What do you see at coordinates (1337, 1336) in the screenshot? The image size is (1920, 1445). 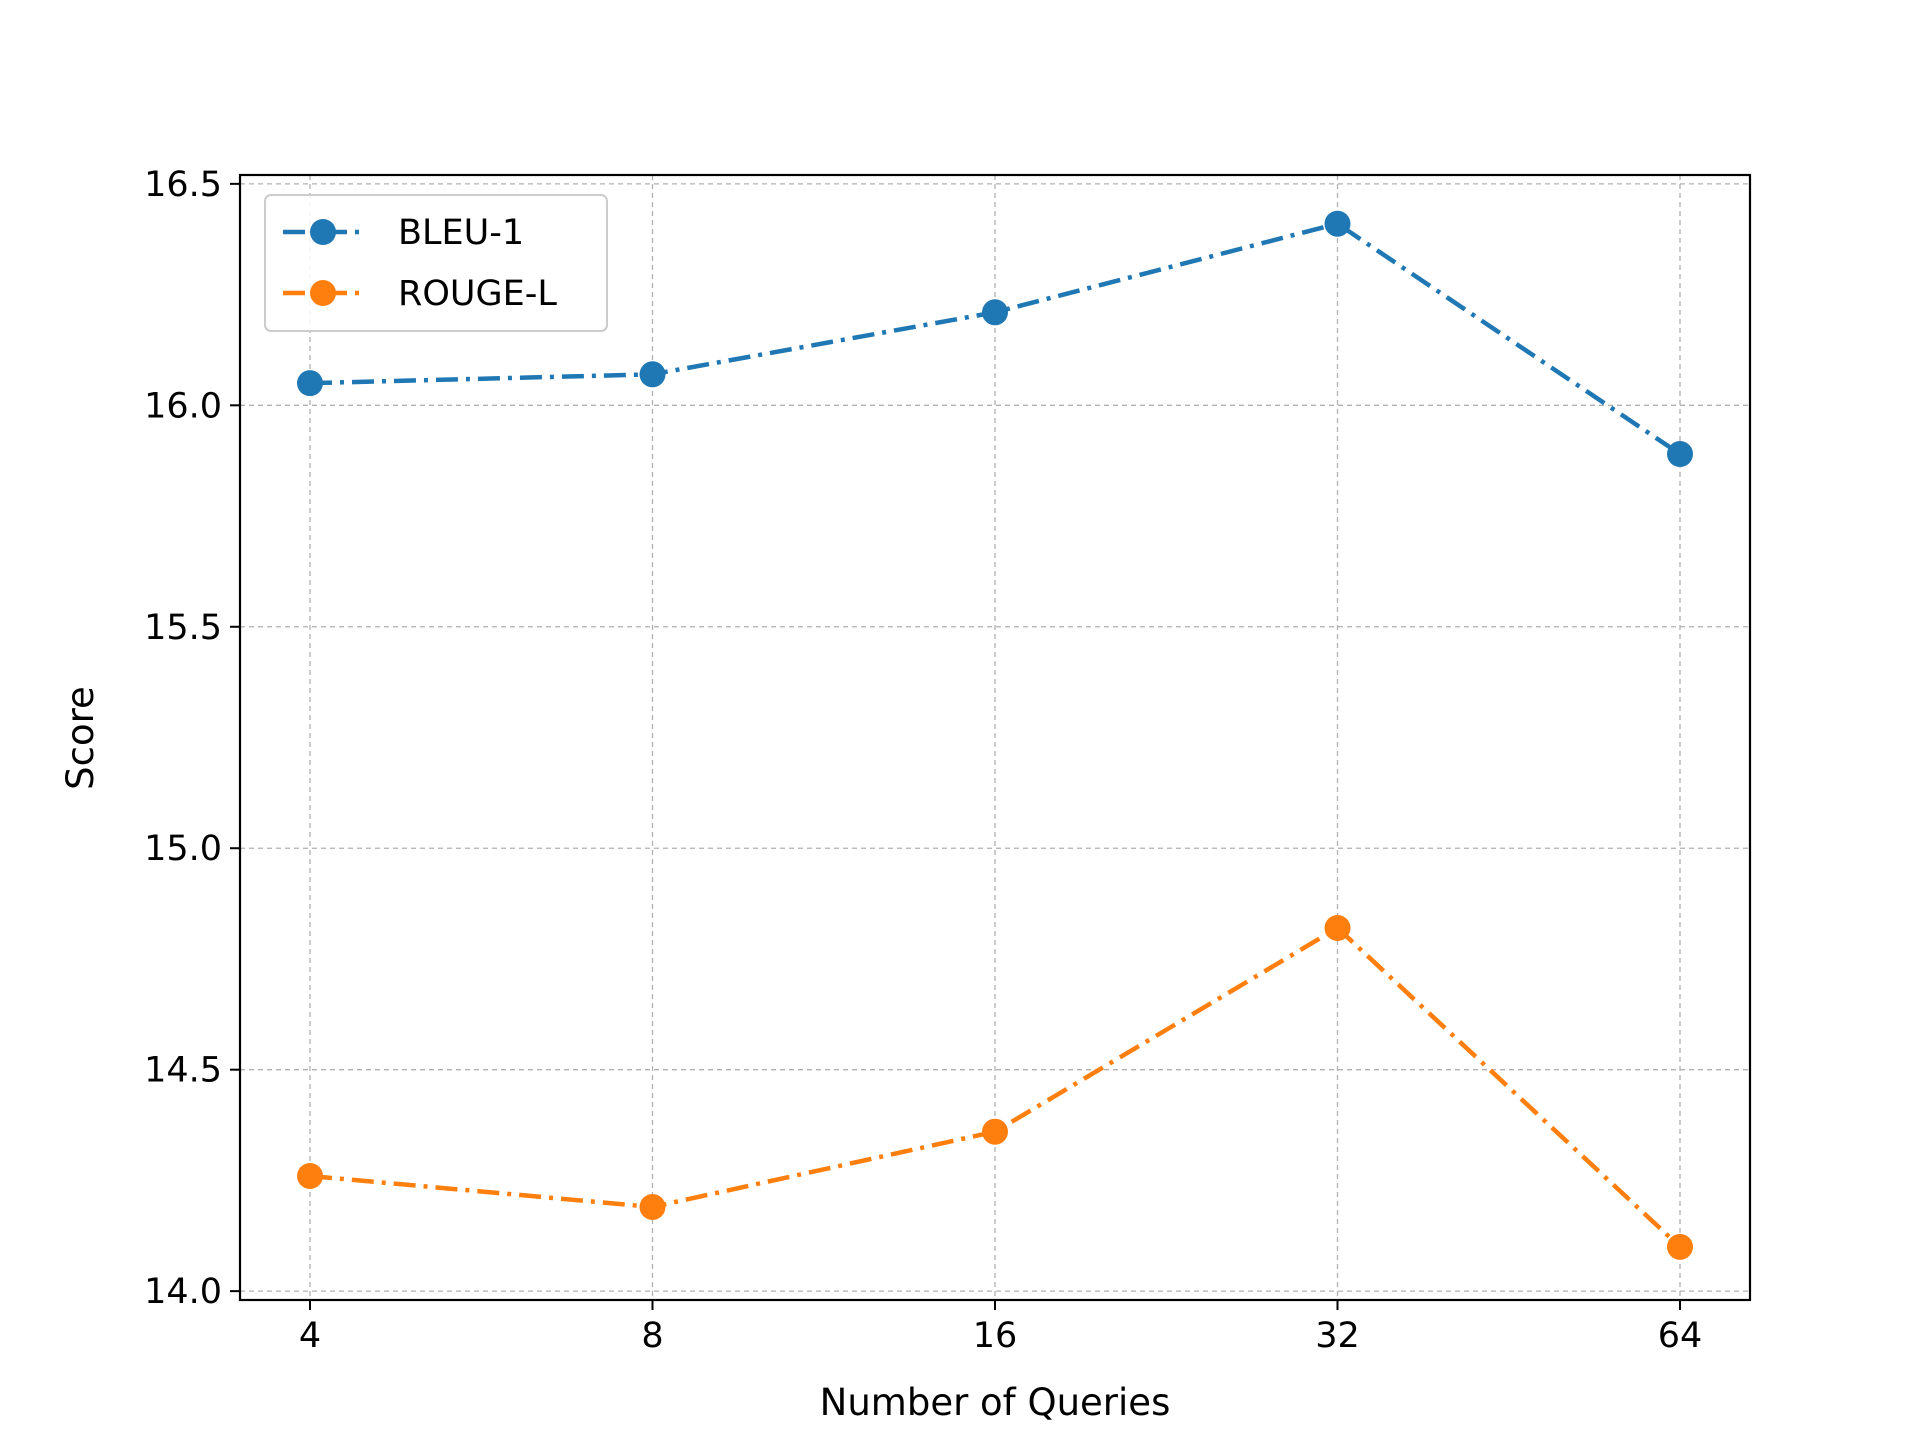 I see `x-tick-label: 32` at bounding box center [1337, 1336].